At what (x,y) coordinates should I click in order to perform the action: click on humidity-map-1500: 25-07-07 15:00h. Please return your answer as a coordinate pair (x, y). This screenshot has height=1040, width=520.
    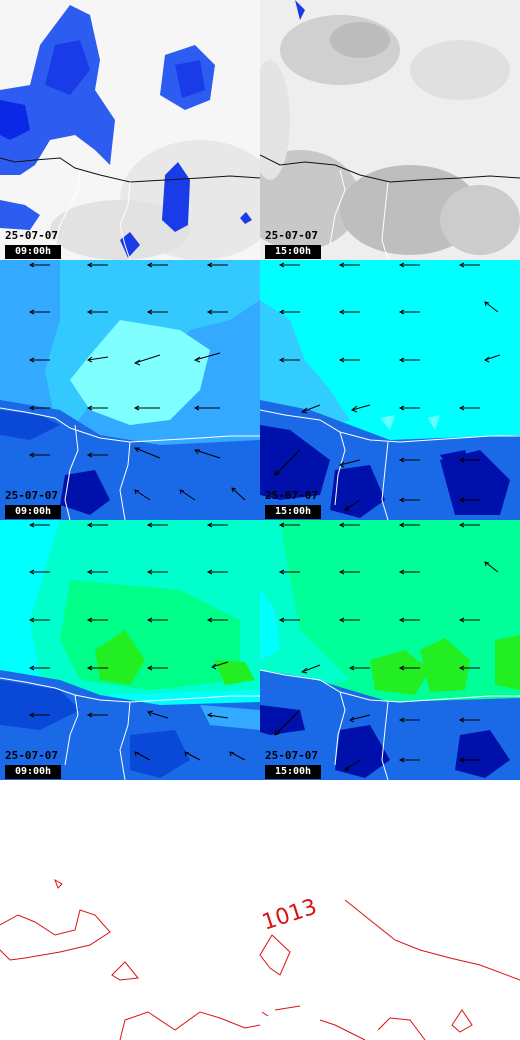
    Looking at the image, I should click on (390, 650).